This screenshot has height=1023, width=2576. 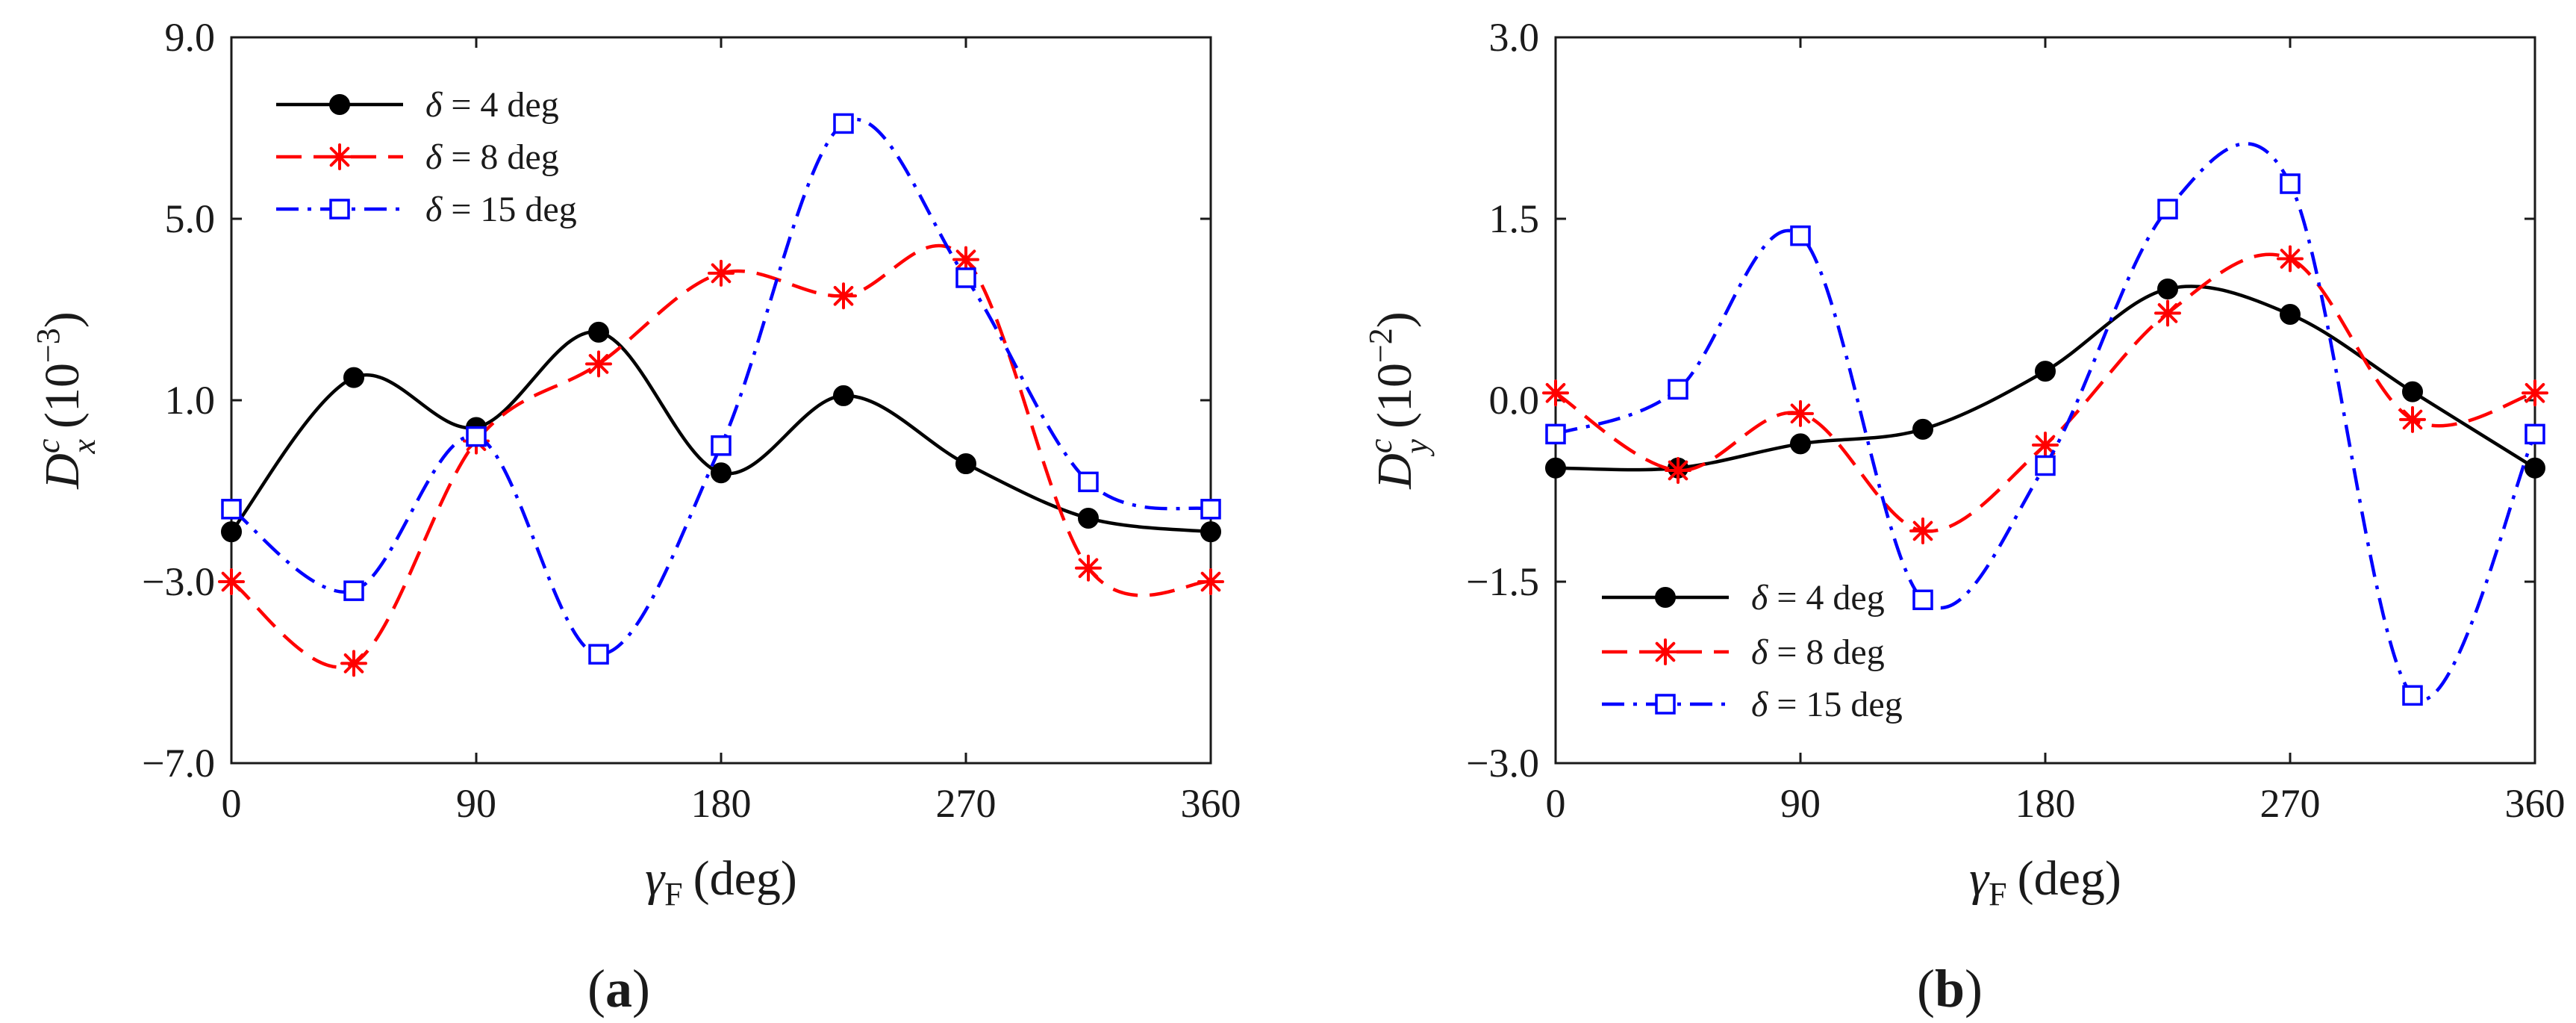 What do you see at coordinates (720, 432) in the screenshot?
I see `series-line` at bounding box center [720, 432].